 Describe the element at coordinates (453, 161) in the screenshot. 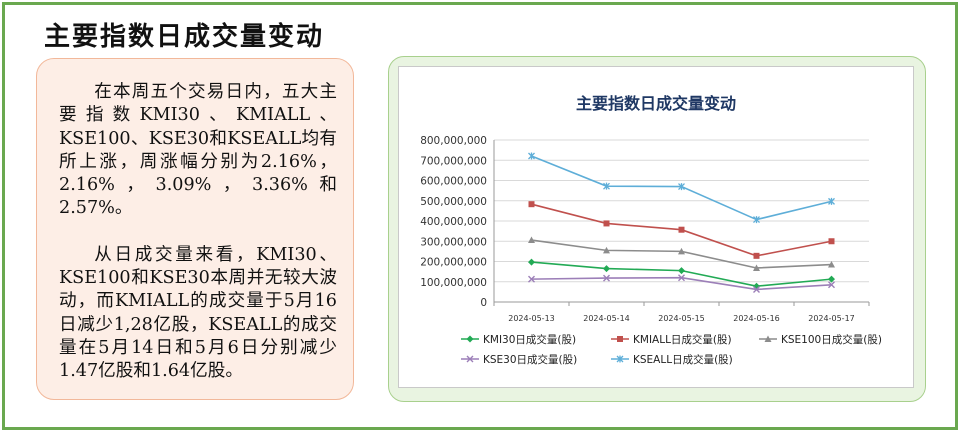

I see `y-tick-label: 700,000,000` at that location.